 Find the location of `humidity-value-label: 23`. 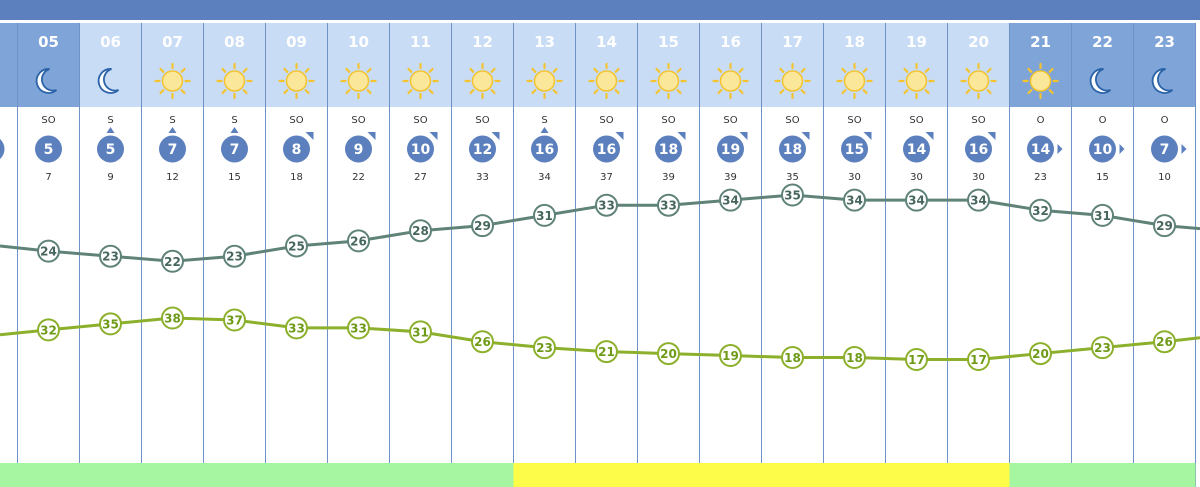

humidity-value-label: 23 is located at coordinates (1102, 348).